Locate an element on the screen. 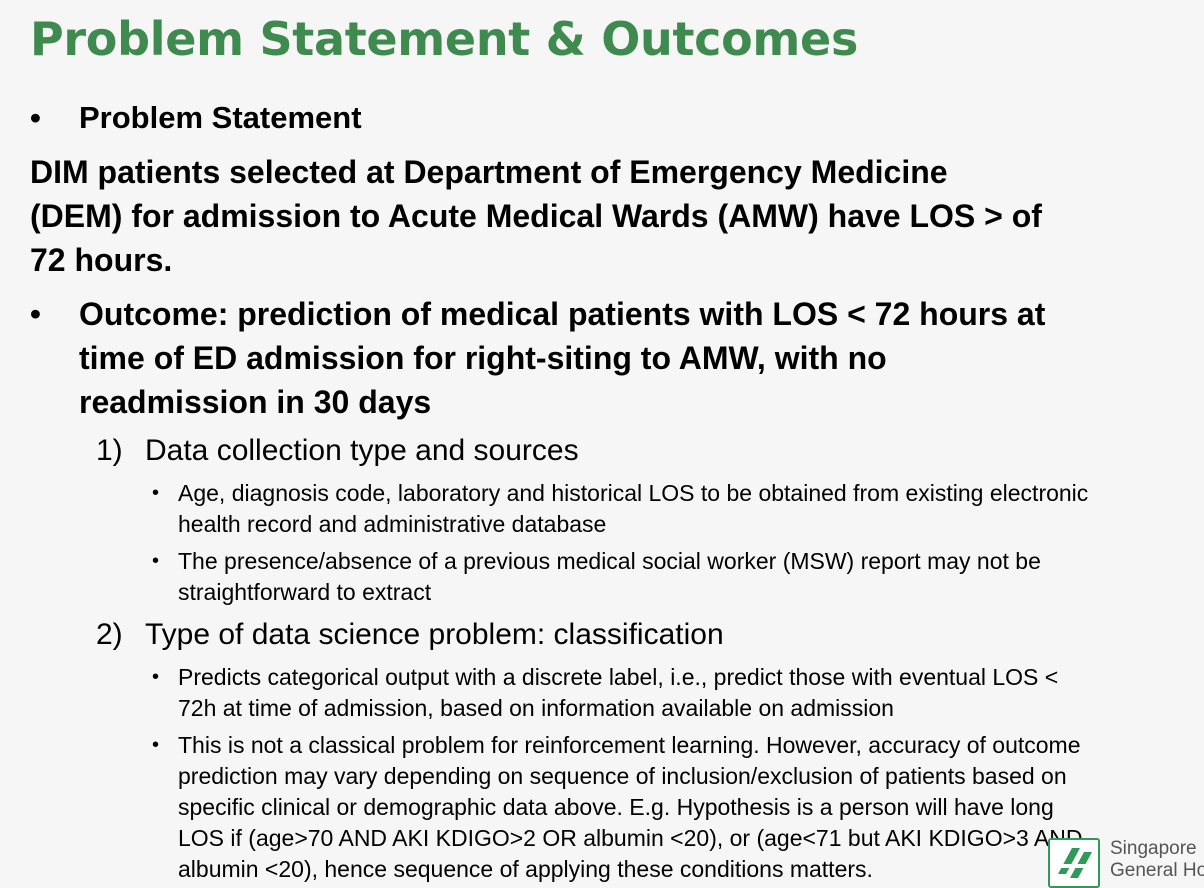  section-number: 1) is located at coordinates (109, 450).